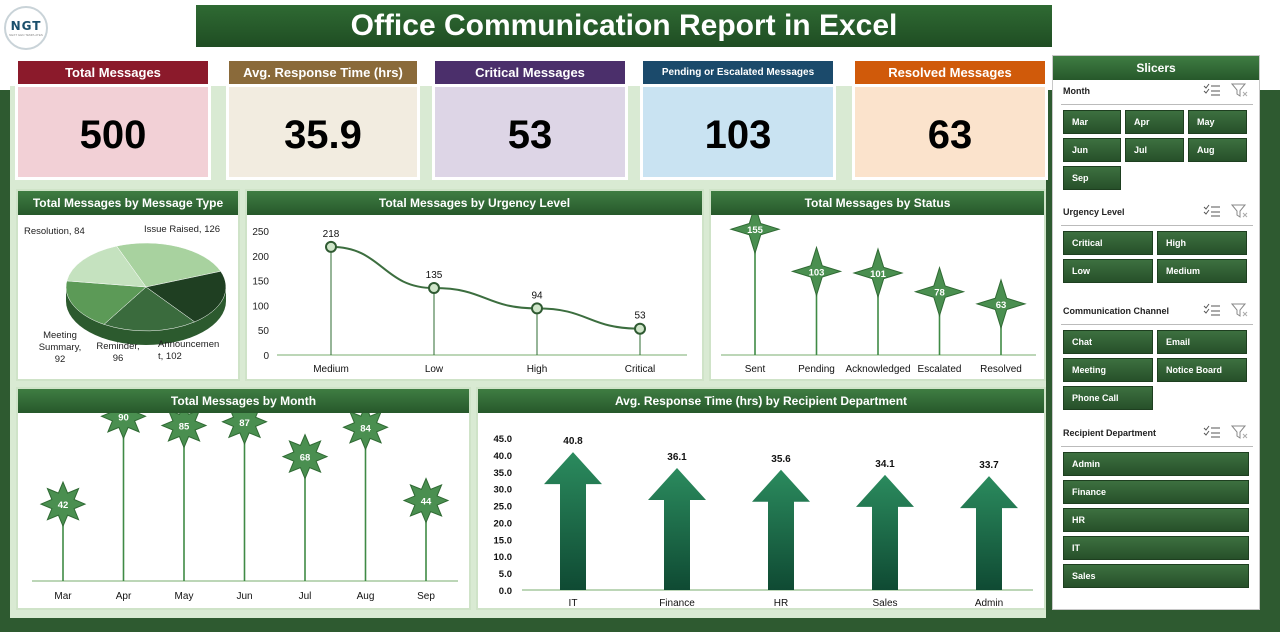  I want to click on x-tick-label: Pending, so click(816, 369).